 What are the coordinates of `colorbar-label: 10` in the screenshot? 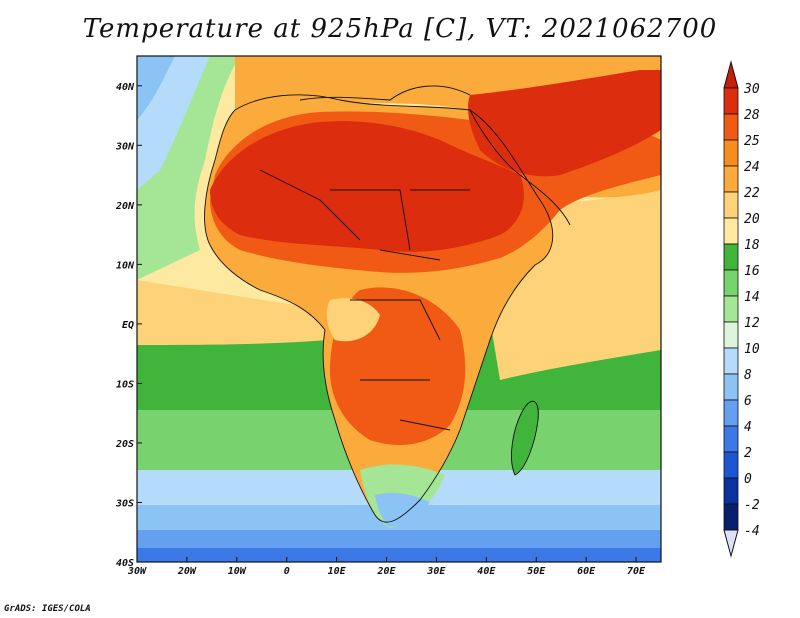 It's located at (752, 349).